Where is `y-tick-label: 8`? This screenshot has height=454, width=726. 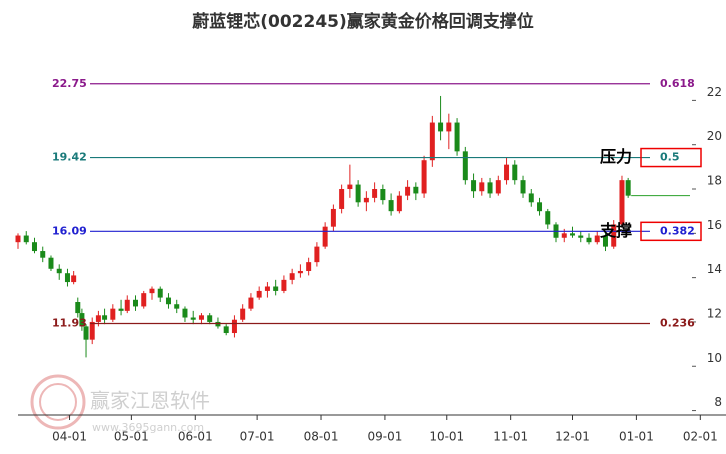
y-tick-label: 8 is located at coordinates (718, 402).